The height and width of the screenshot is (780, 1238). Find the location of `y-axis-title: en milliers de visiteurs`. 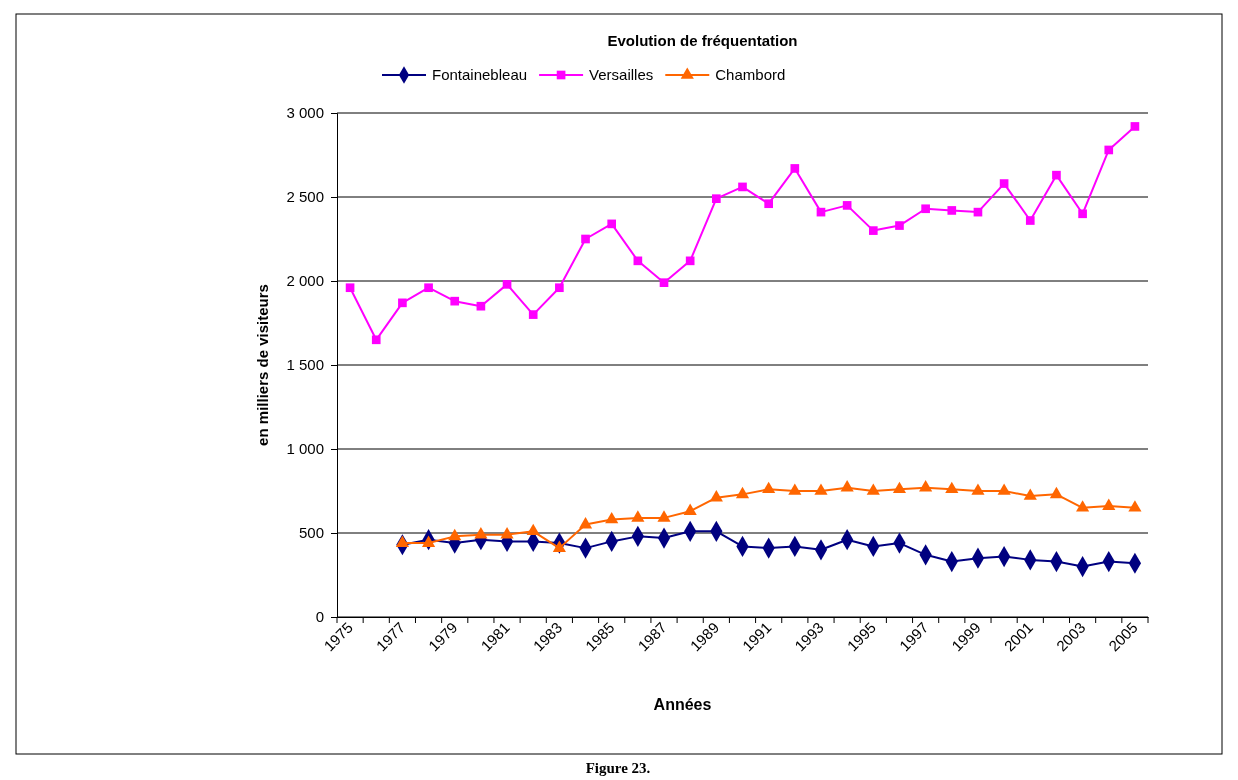

y-axis-title: en milliers de visiteurs is located at coordinates (262, 365).